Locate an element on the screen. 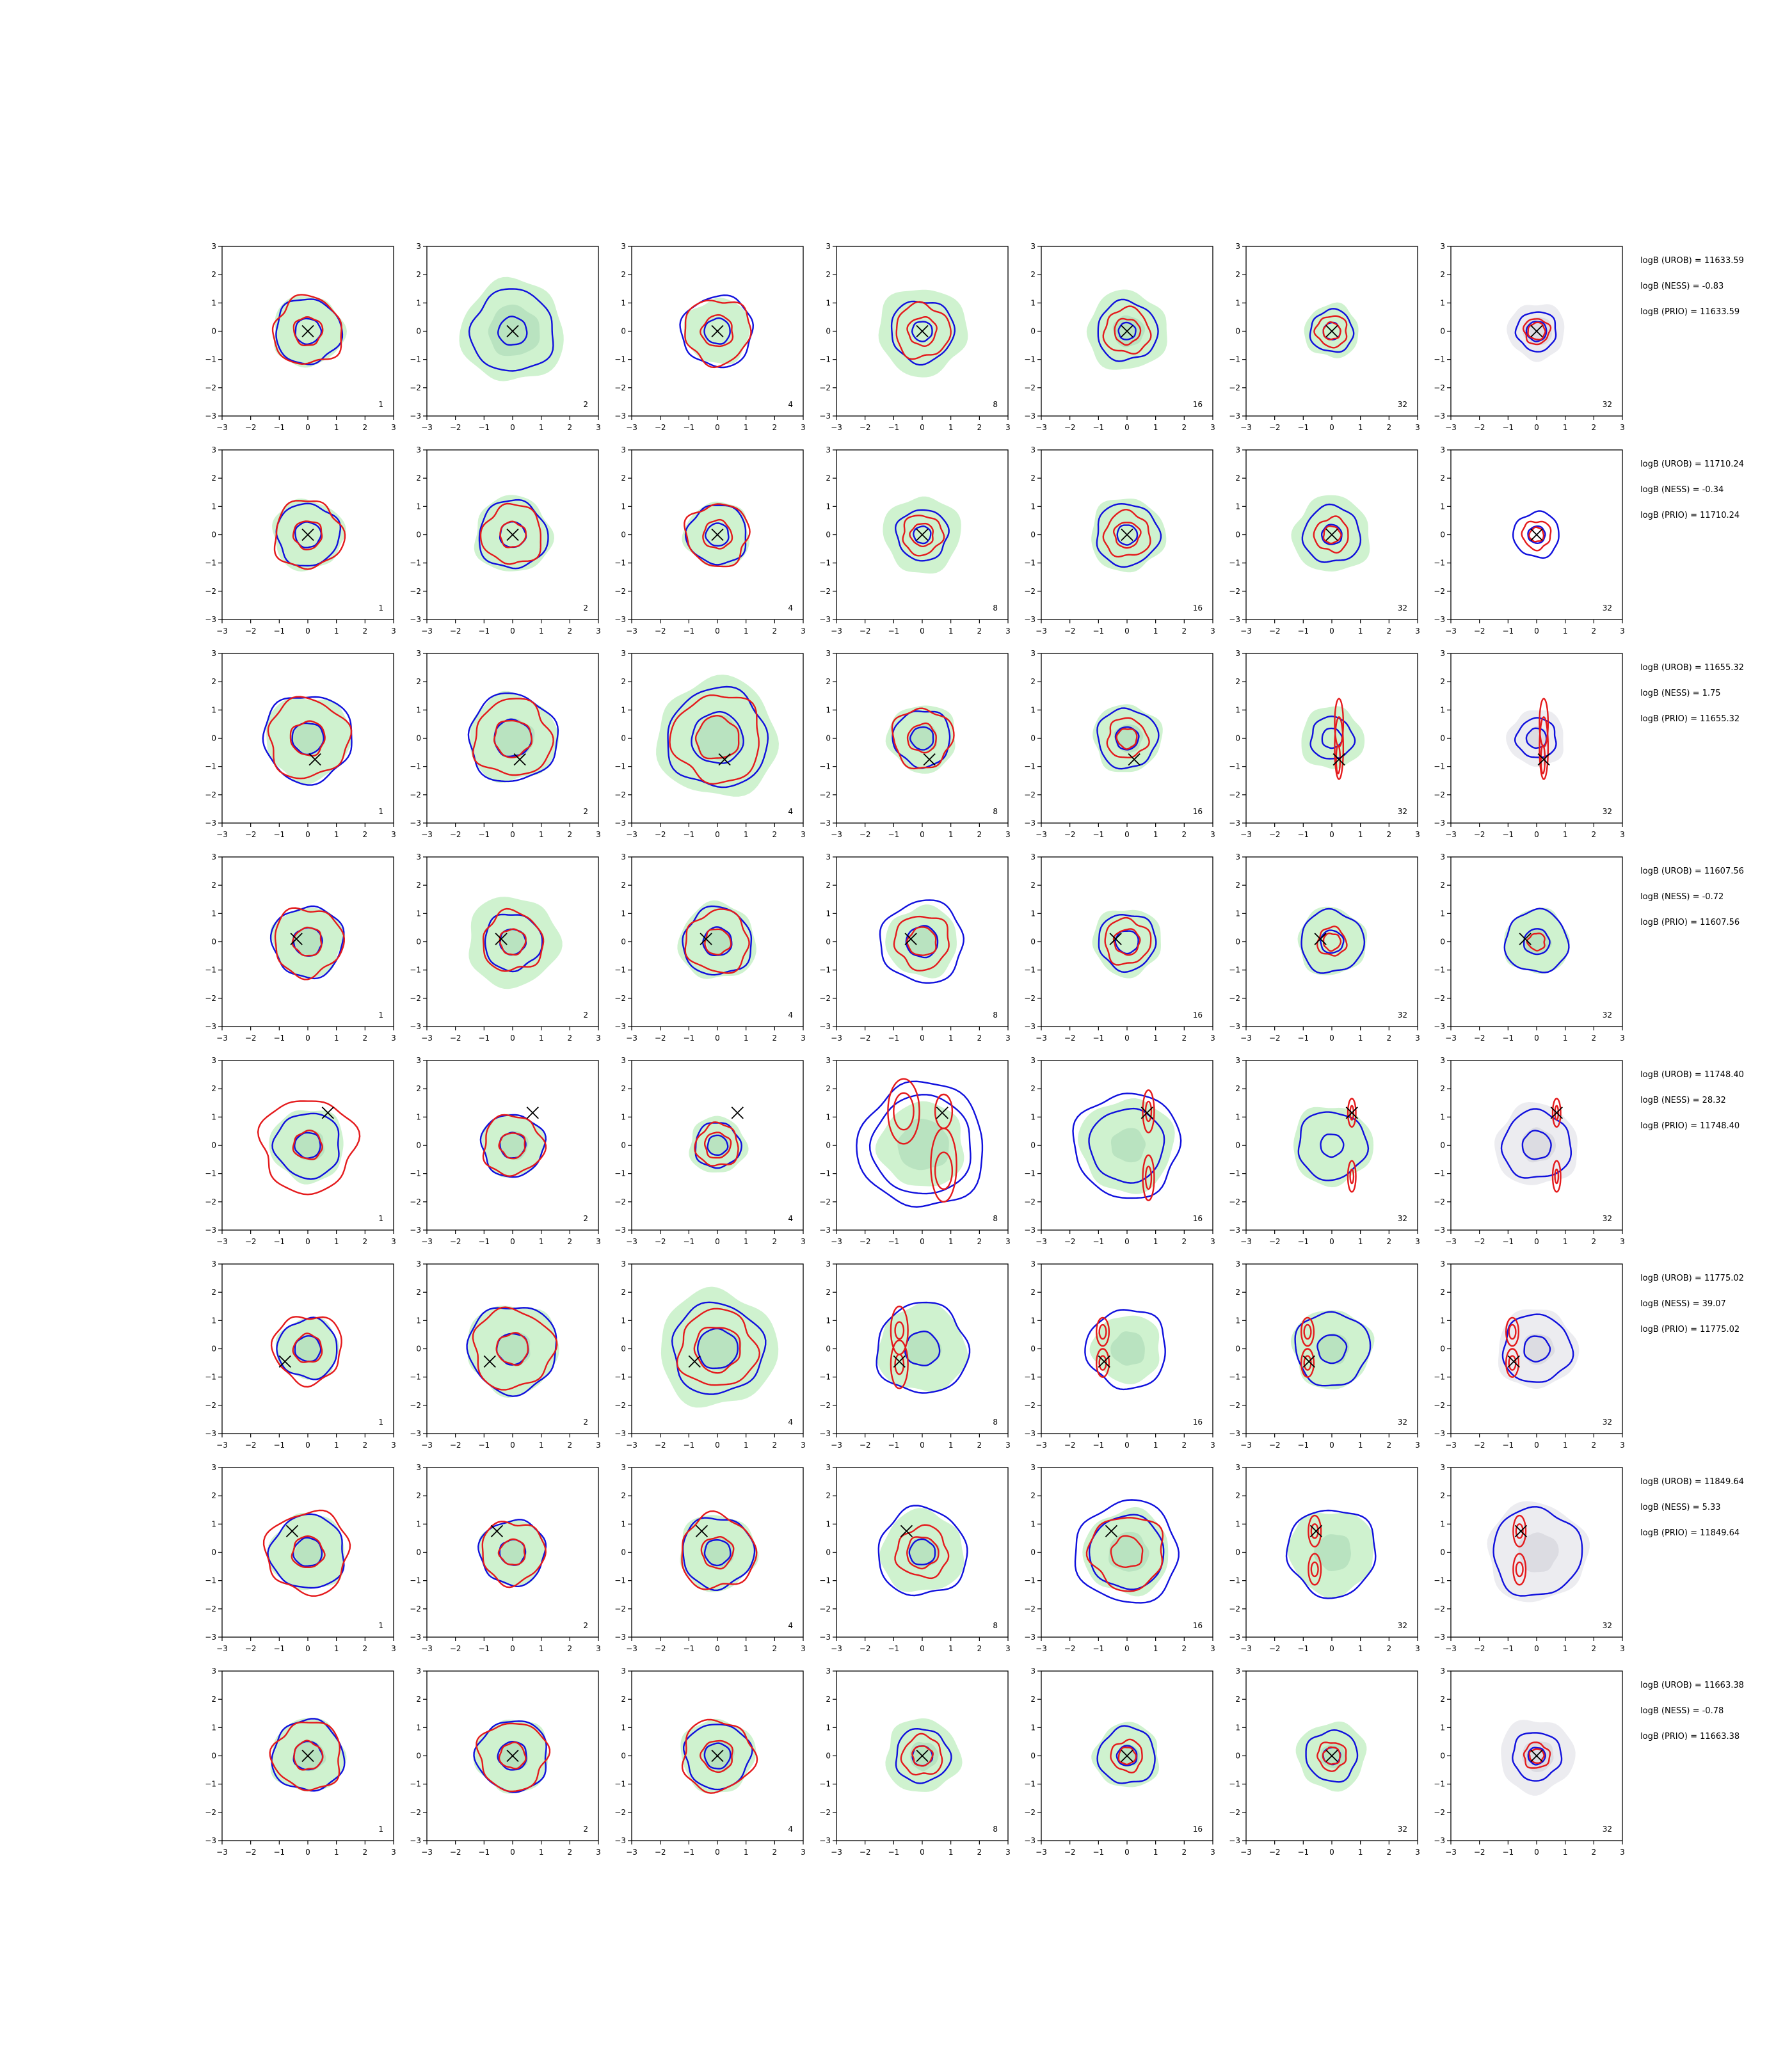  panel-level-label: 32 is located at coordinates (1607, 1422).